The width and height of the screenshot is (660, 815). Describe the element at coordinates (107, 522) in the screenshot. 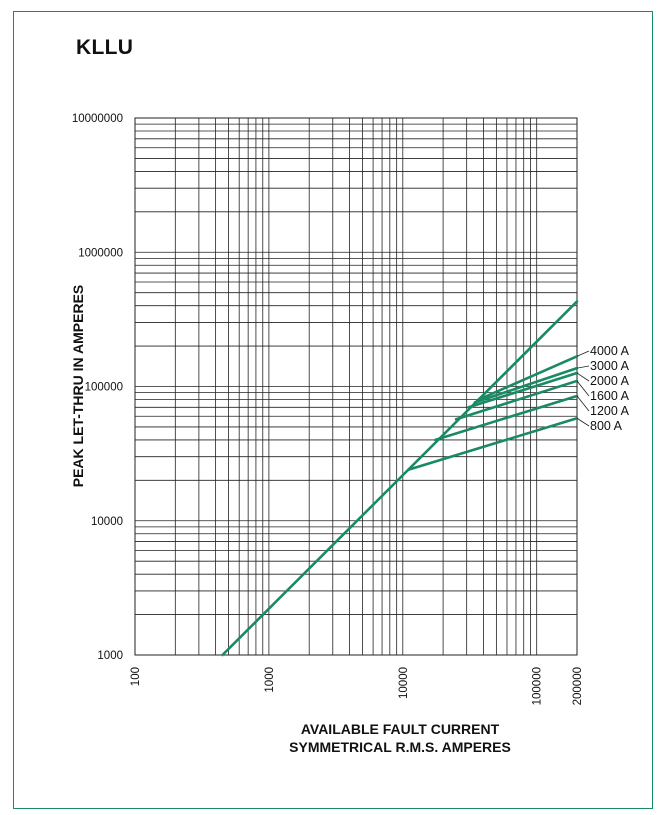

I see `y-tick-label: 10000` at that location.